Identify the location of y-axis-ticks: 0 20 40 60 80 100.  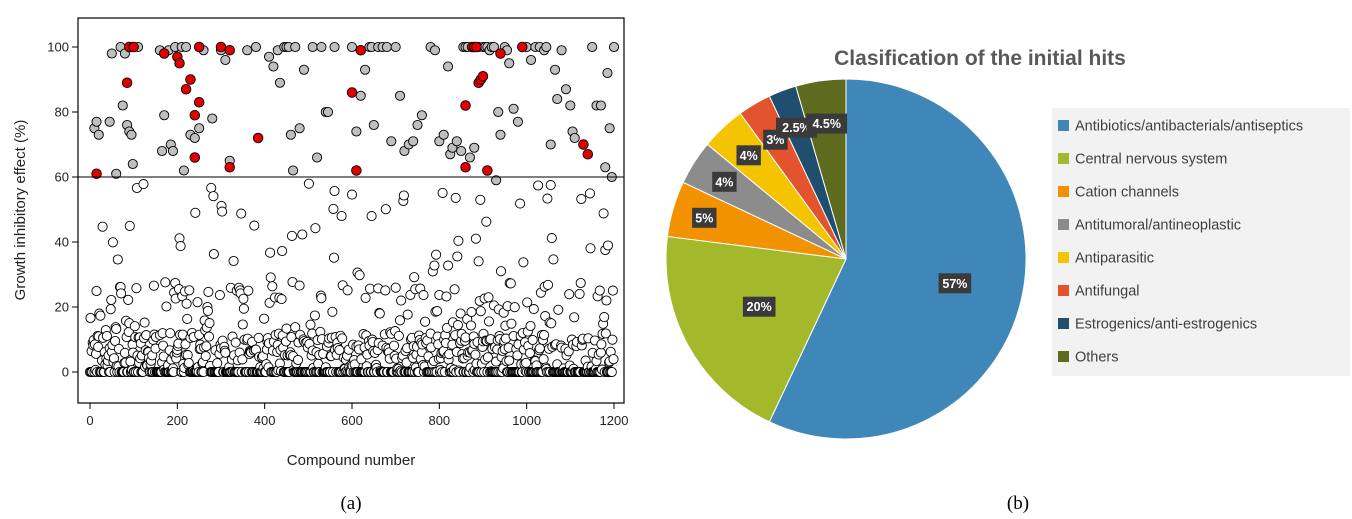
(62, 210).